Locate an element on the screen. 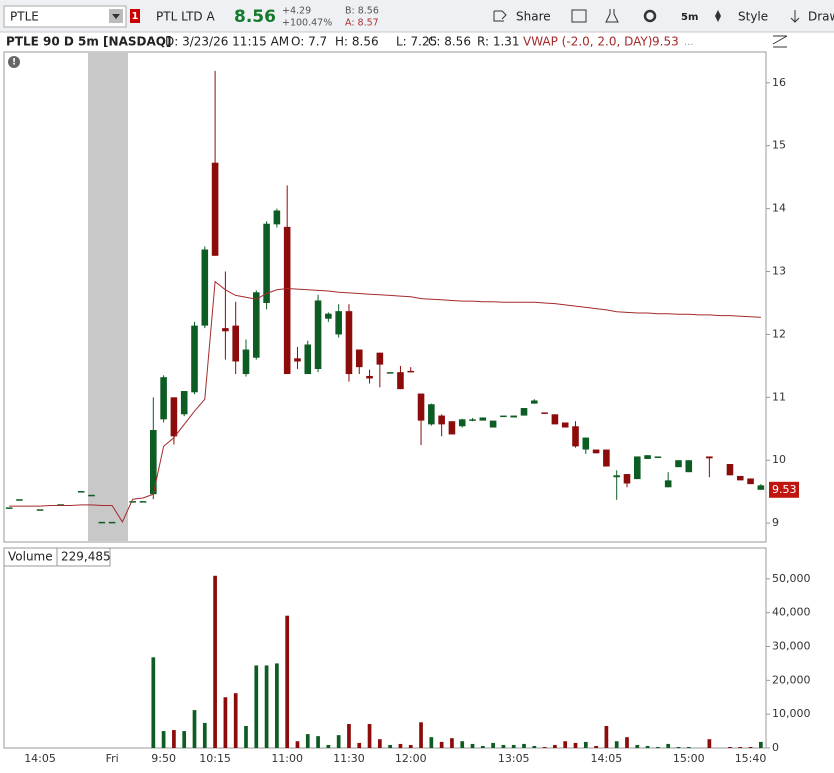 The width and height of the screenshot is (834, 773). ask: A: 8.57 is located at coordinates (362, 23).